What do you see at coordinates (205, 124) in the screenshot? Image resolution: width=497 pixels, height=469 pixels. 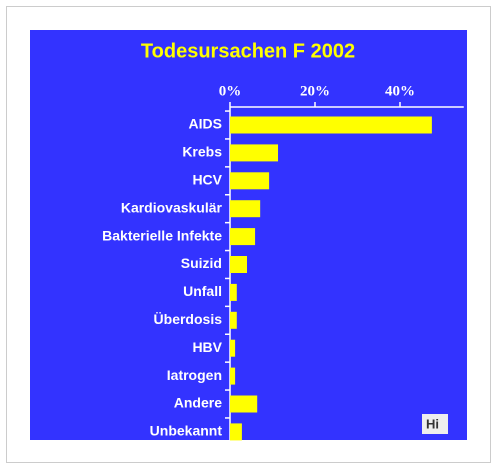 I see `y-tick-label: AIDS` at bounding box center [205, 124].